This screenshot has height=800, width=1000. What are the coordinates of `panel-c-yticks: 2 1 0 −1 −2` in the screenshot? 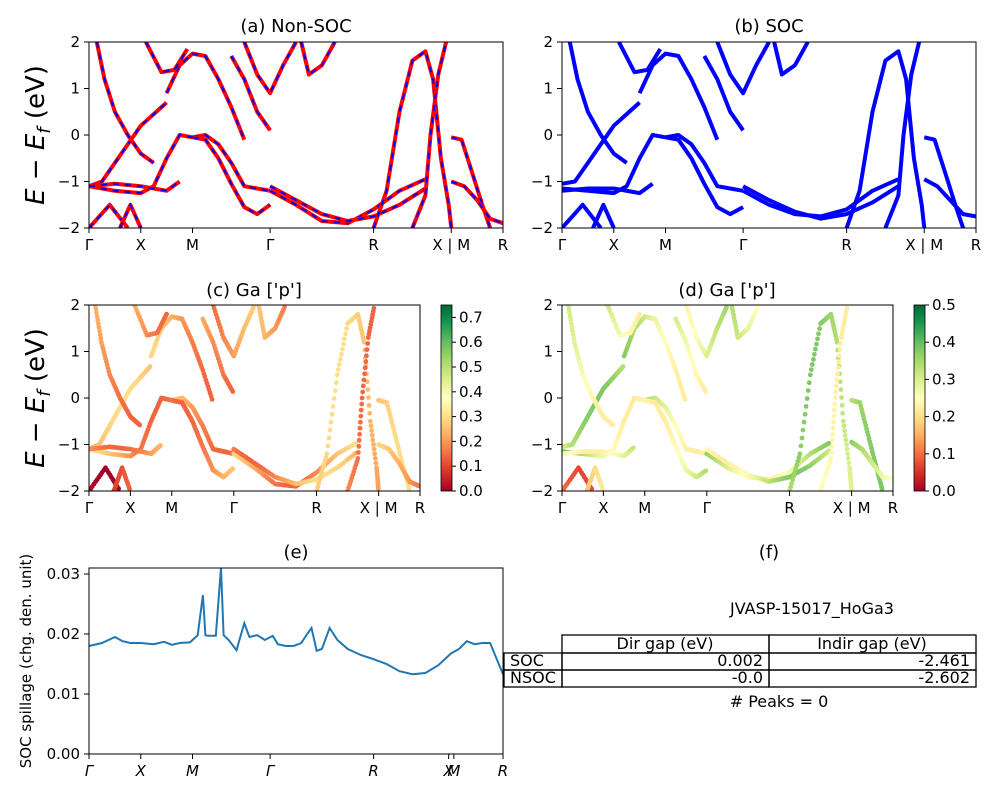 It's located at (73, 398).